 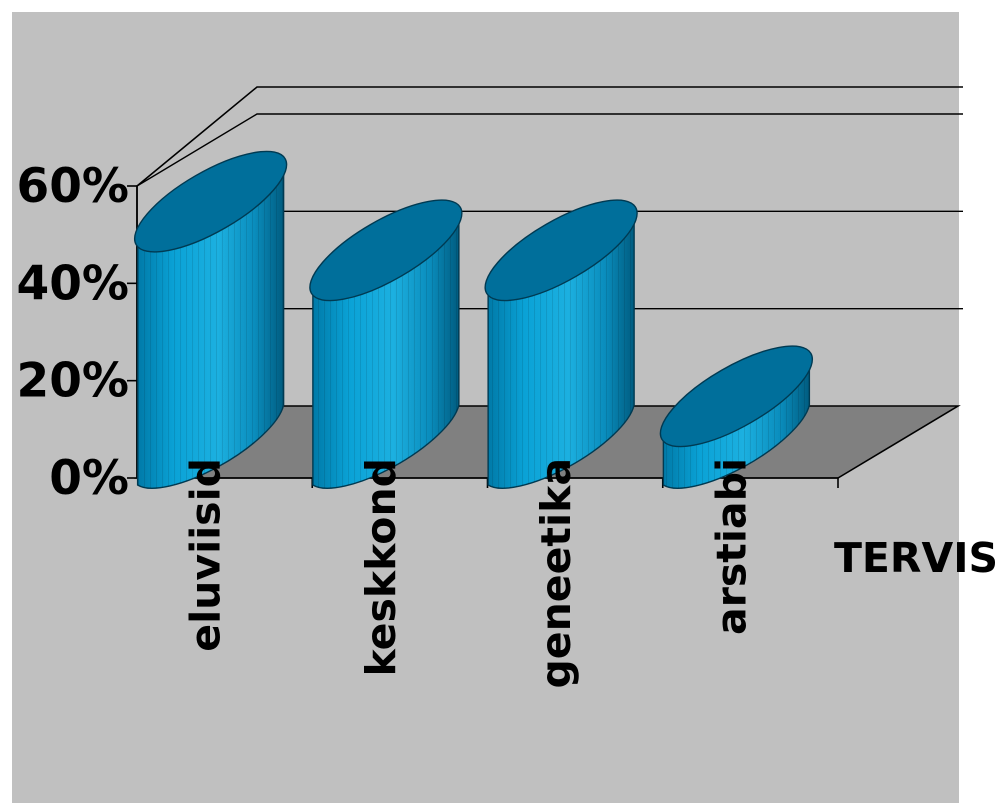 I want to click on y-tick-label: 40%, so click(x=73, y=283).